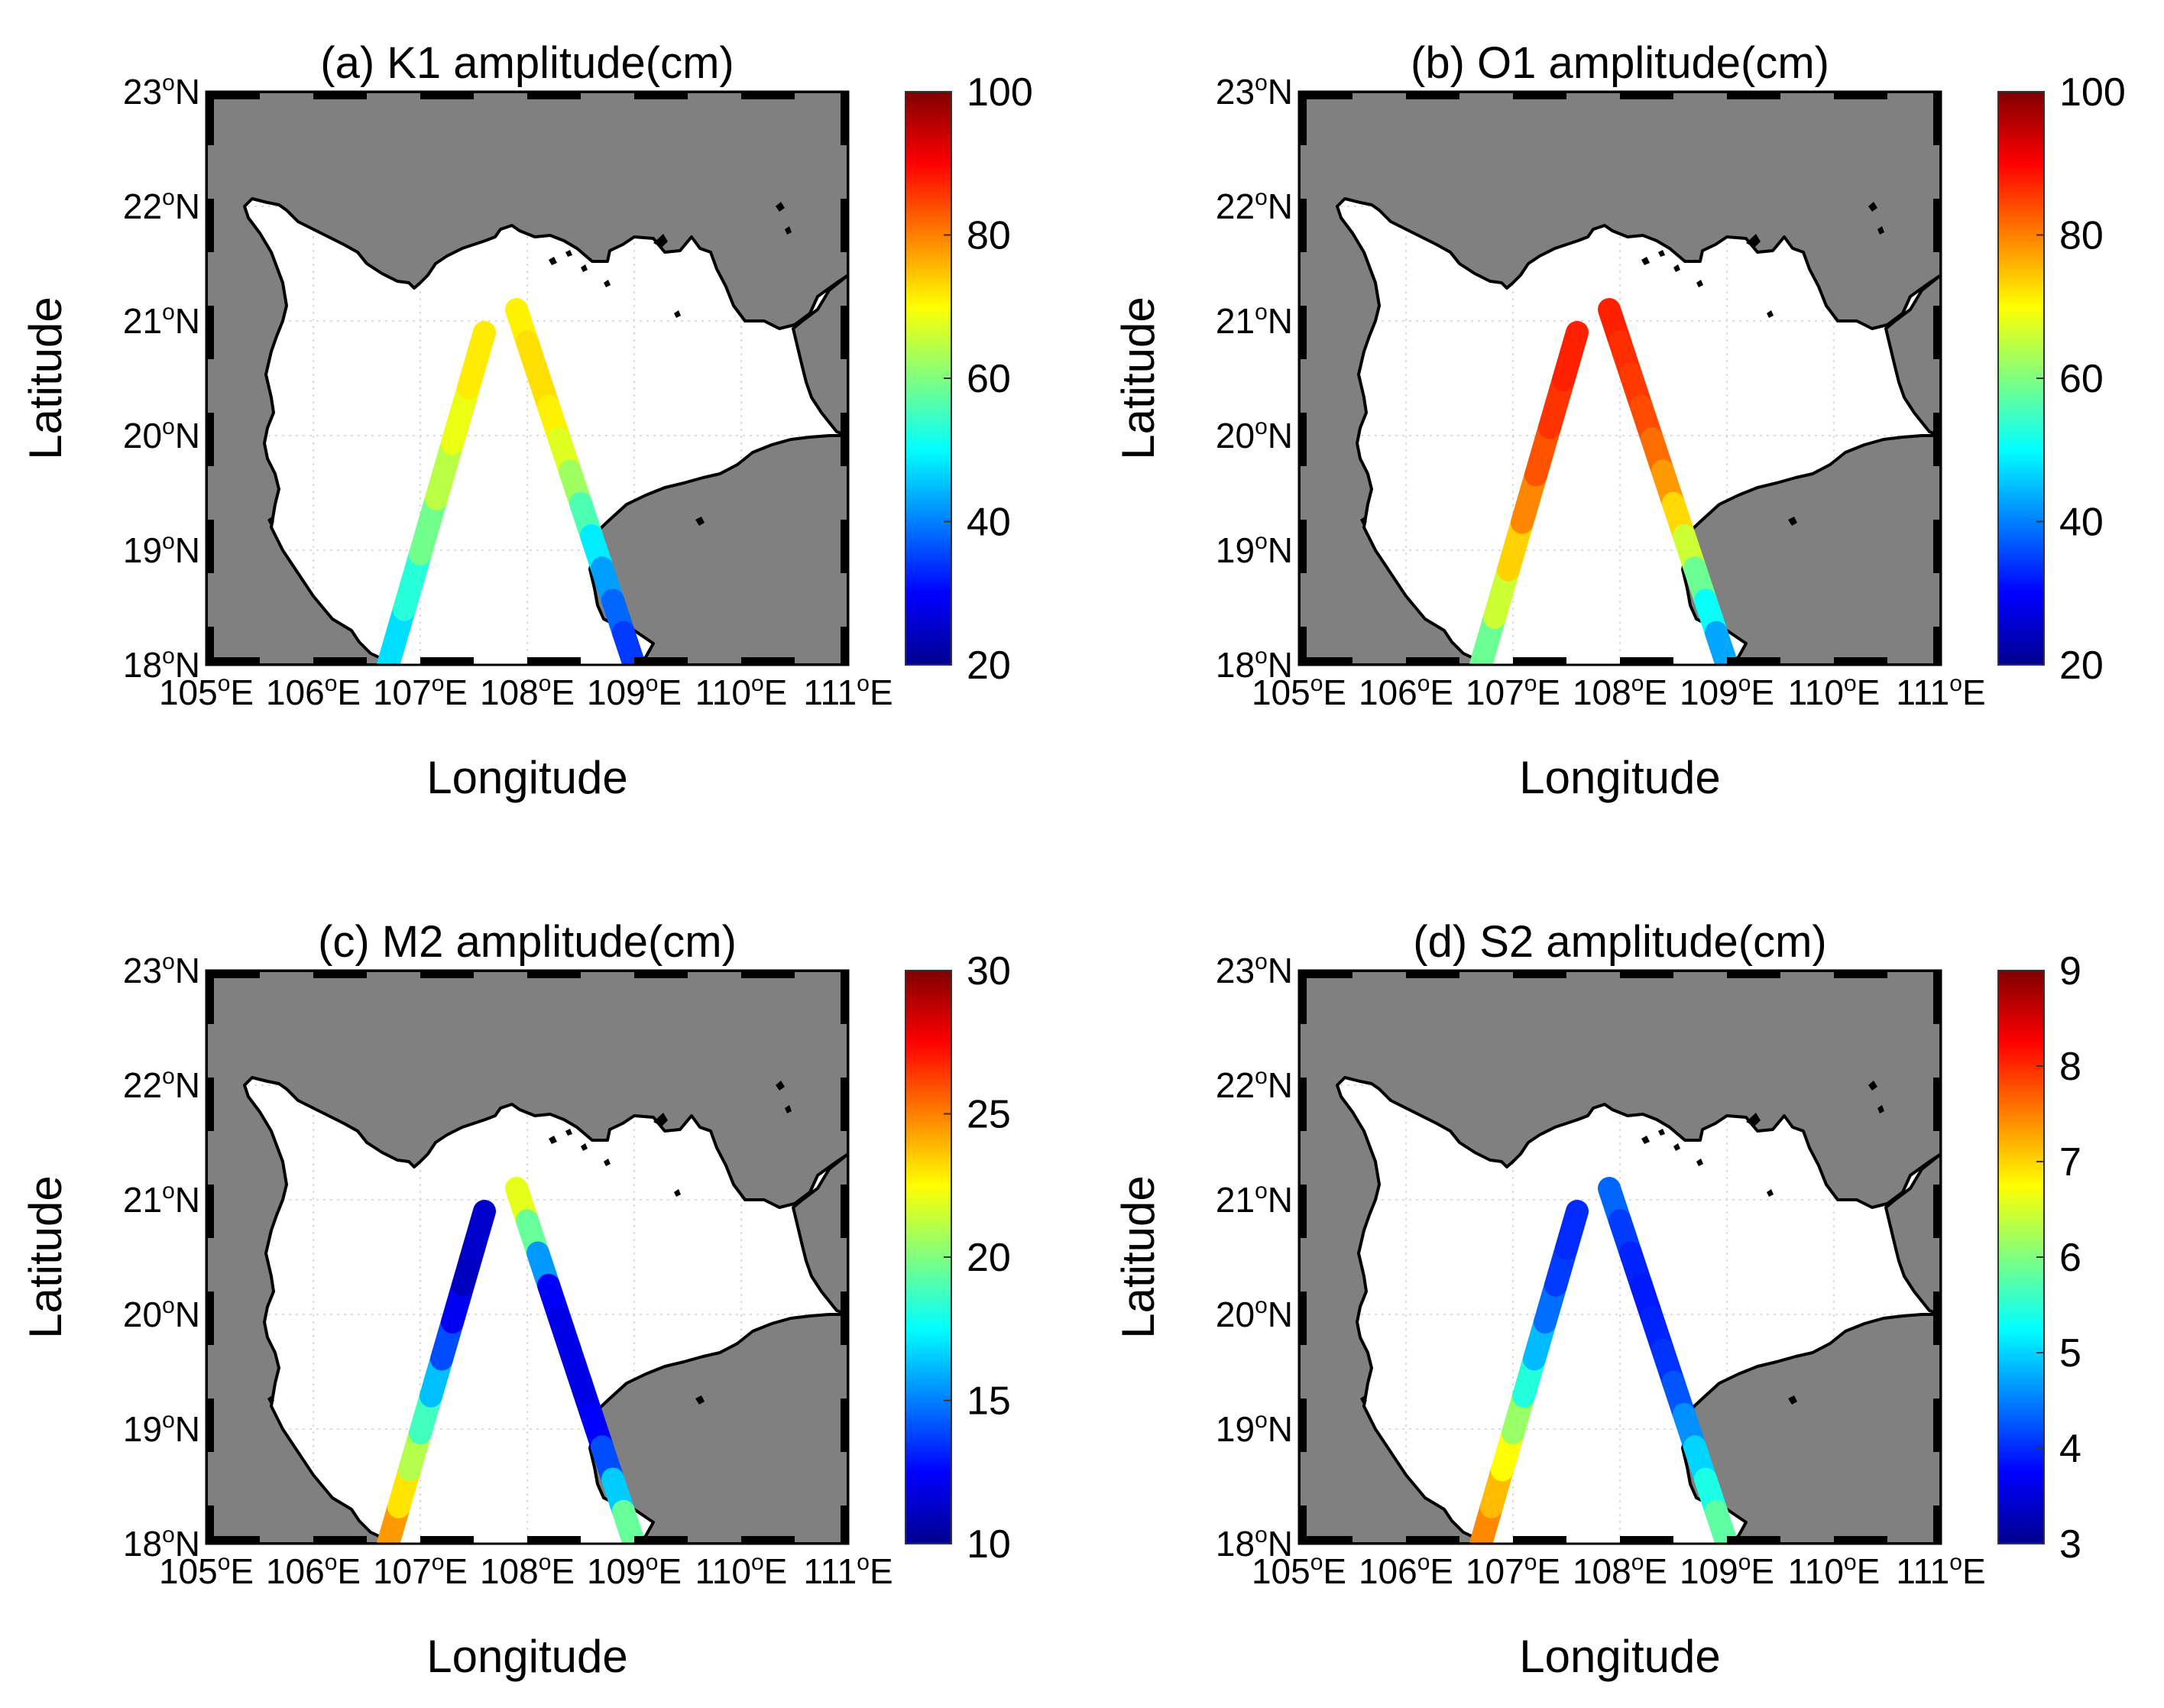  I want to click on track-track_B-d, so click(1668, 1360).